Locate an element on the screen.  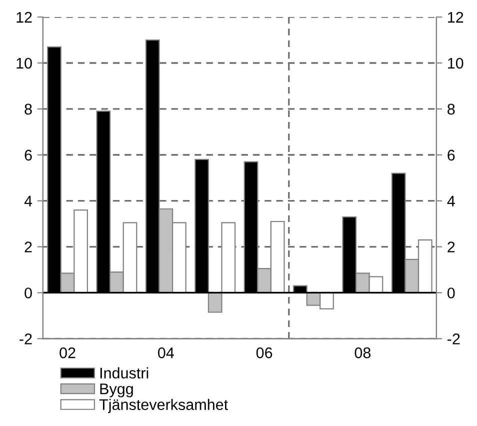
y-tick-label: -2 is located at coordinates (26, 339).